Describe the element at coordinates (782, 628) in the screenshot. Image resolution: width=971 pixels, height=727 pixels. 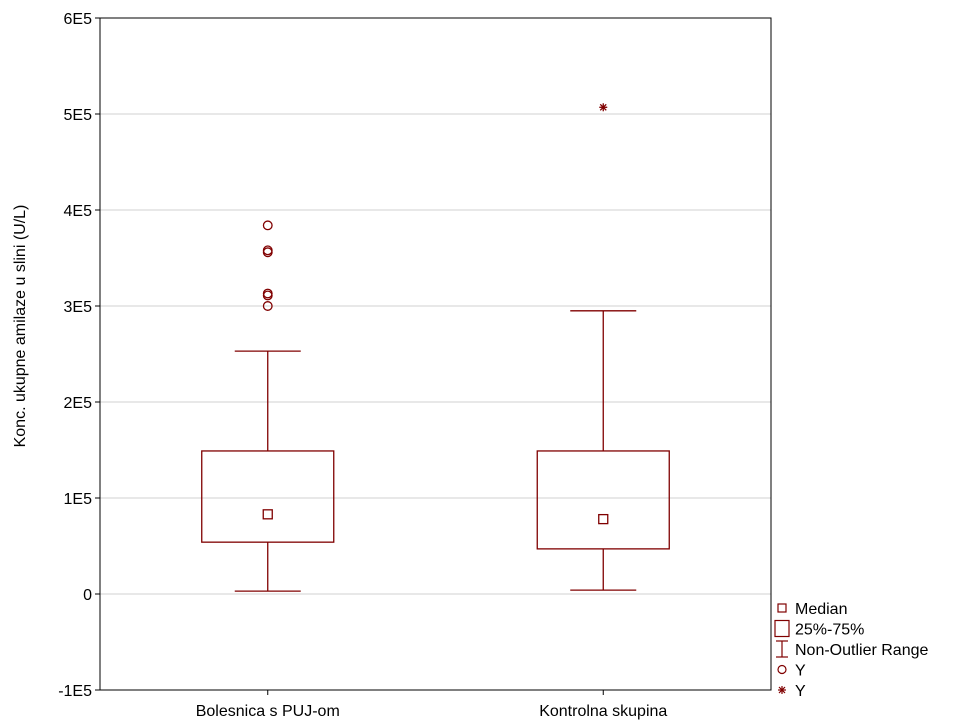
I see `legend-box-symbol` at that location.